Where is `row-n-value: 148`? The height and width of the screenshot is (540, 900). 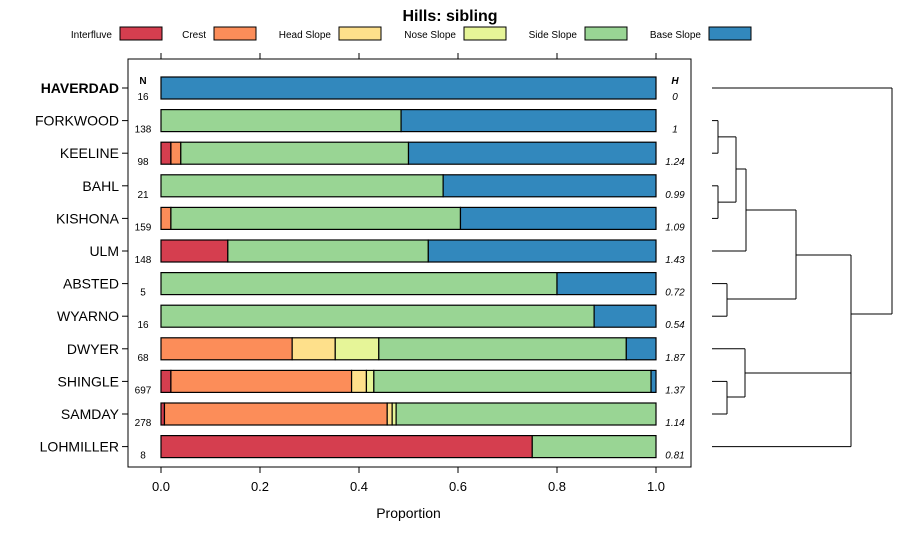
row-n-value: 148 is located at coordinates (143, 260).